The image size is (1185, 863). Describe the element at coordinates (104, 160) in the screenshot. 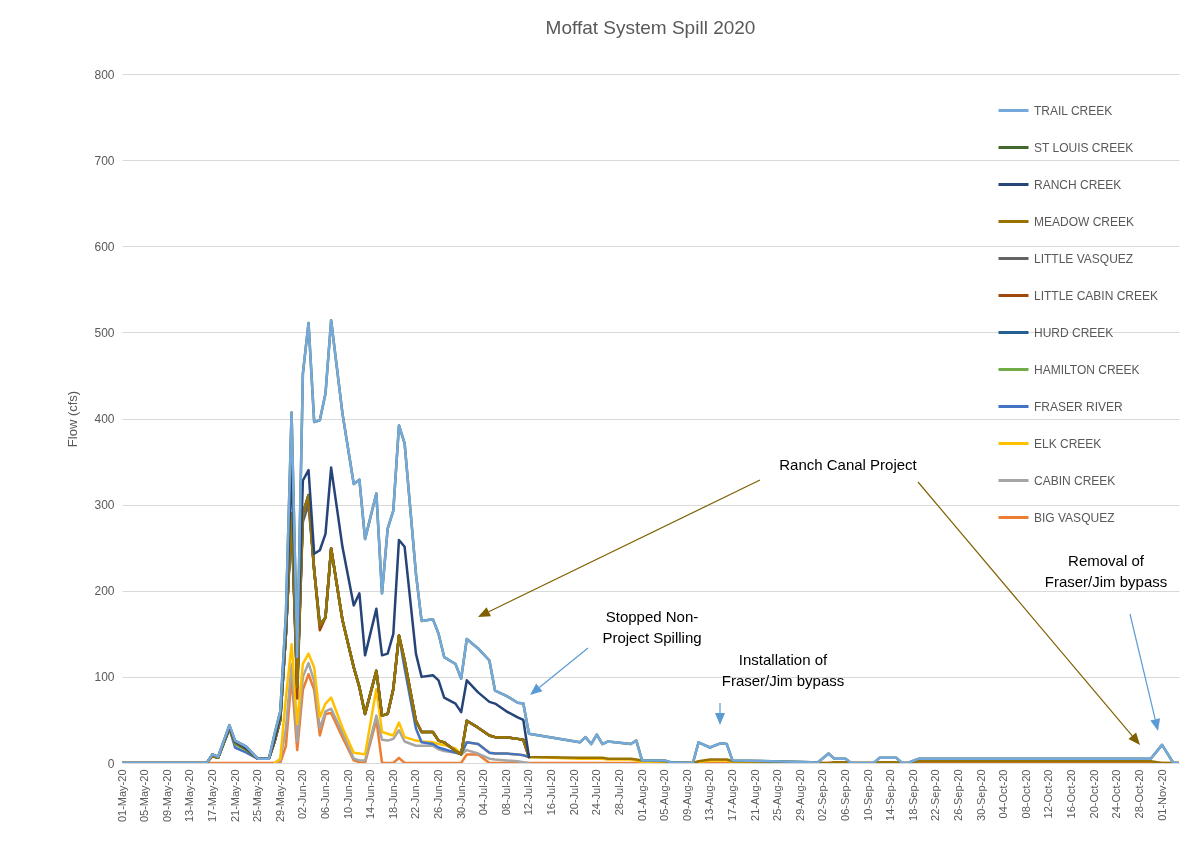

I see `y-tick-label: 700` at that location.